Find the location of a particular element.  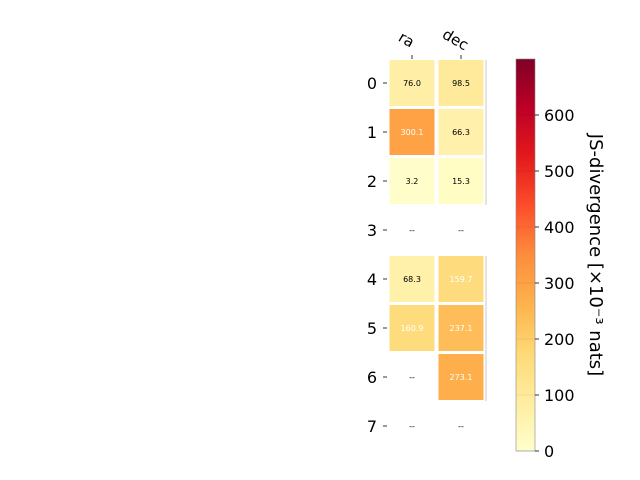

colorbar-label: JS-divergence [×10⁻³ nats] is located at coordinates (595, 254).